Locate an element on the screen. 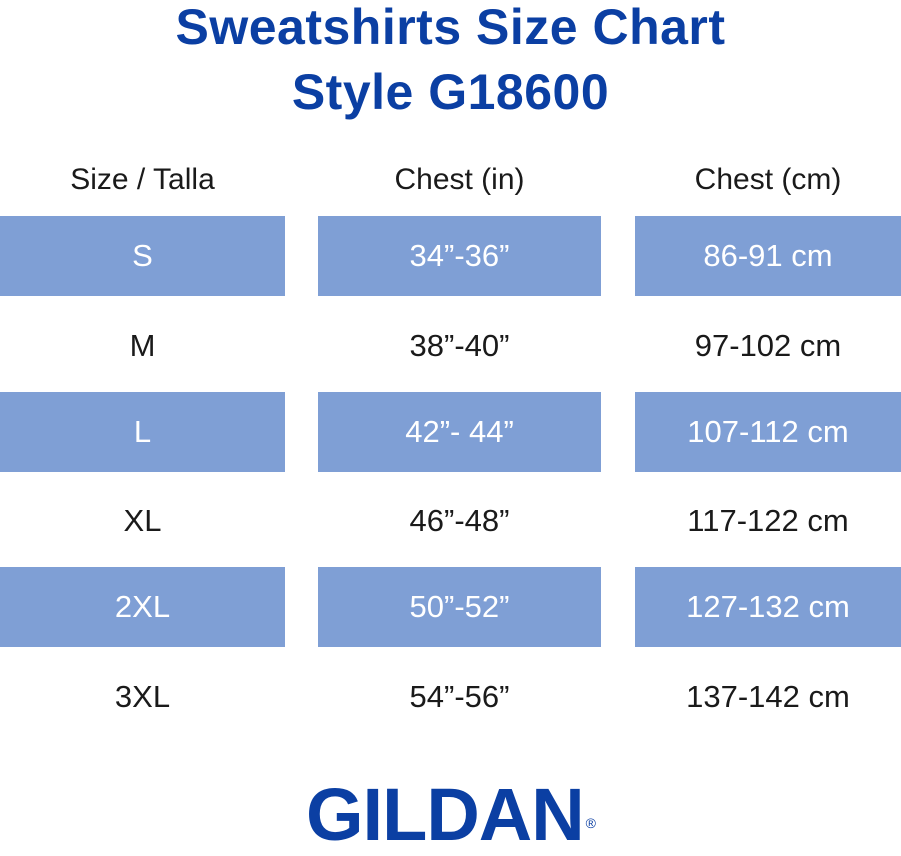 The width and height of the screenshot is (901, 856). size-cell: M is located at coordinates (142, 345).